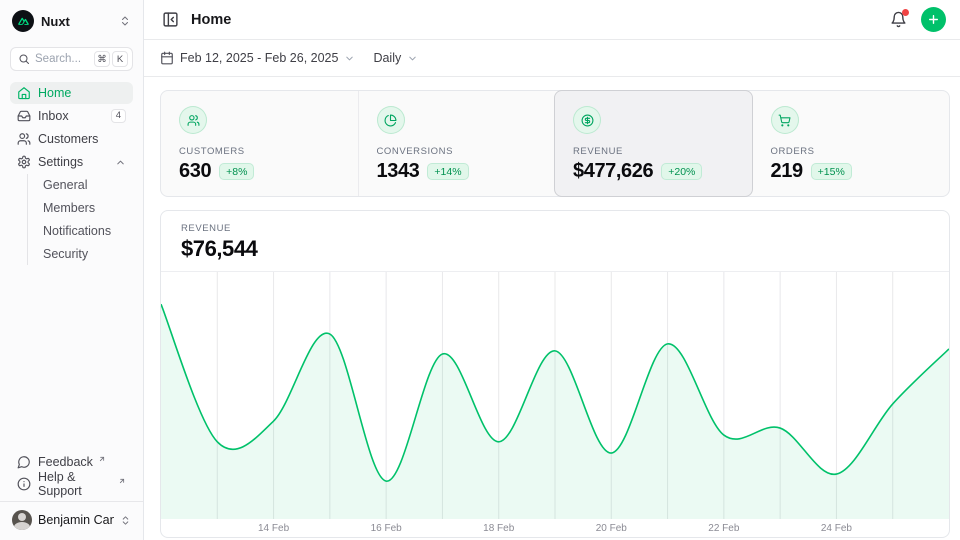 This screenshot has height=540, width=960. Describe the element at coordinates (24, 93) in the screenshot. I see `home-icon` at that location.